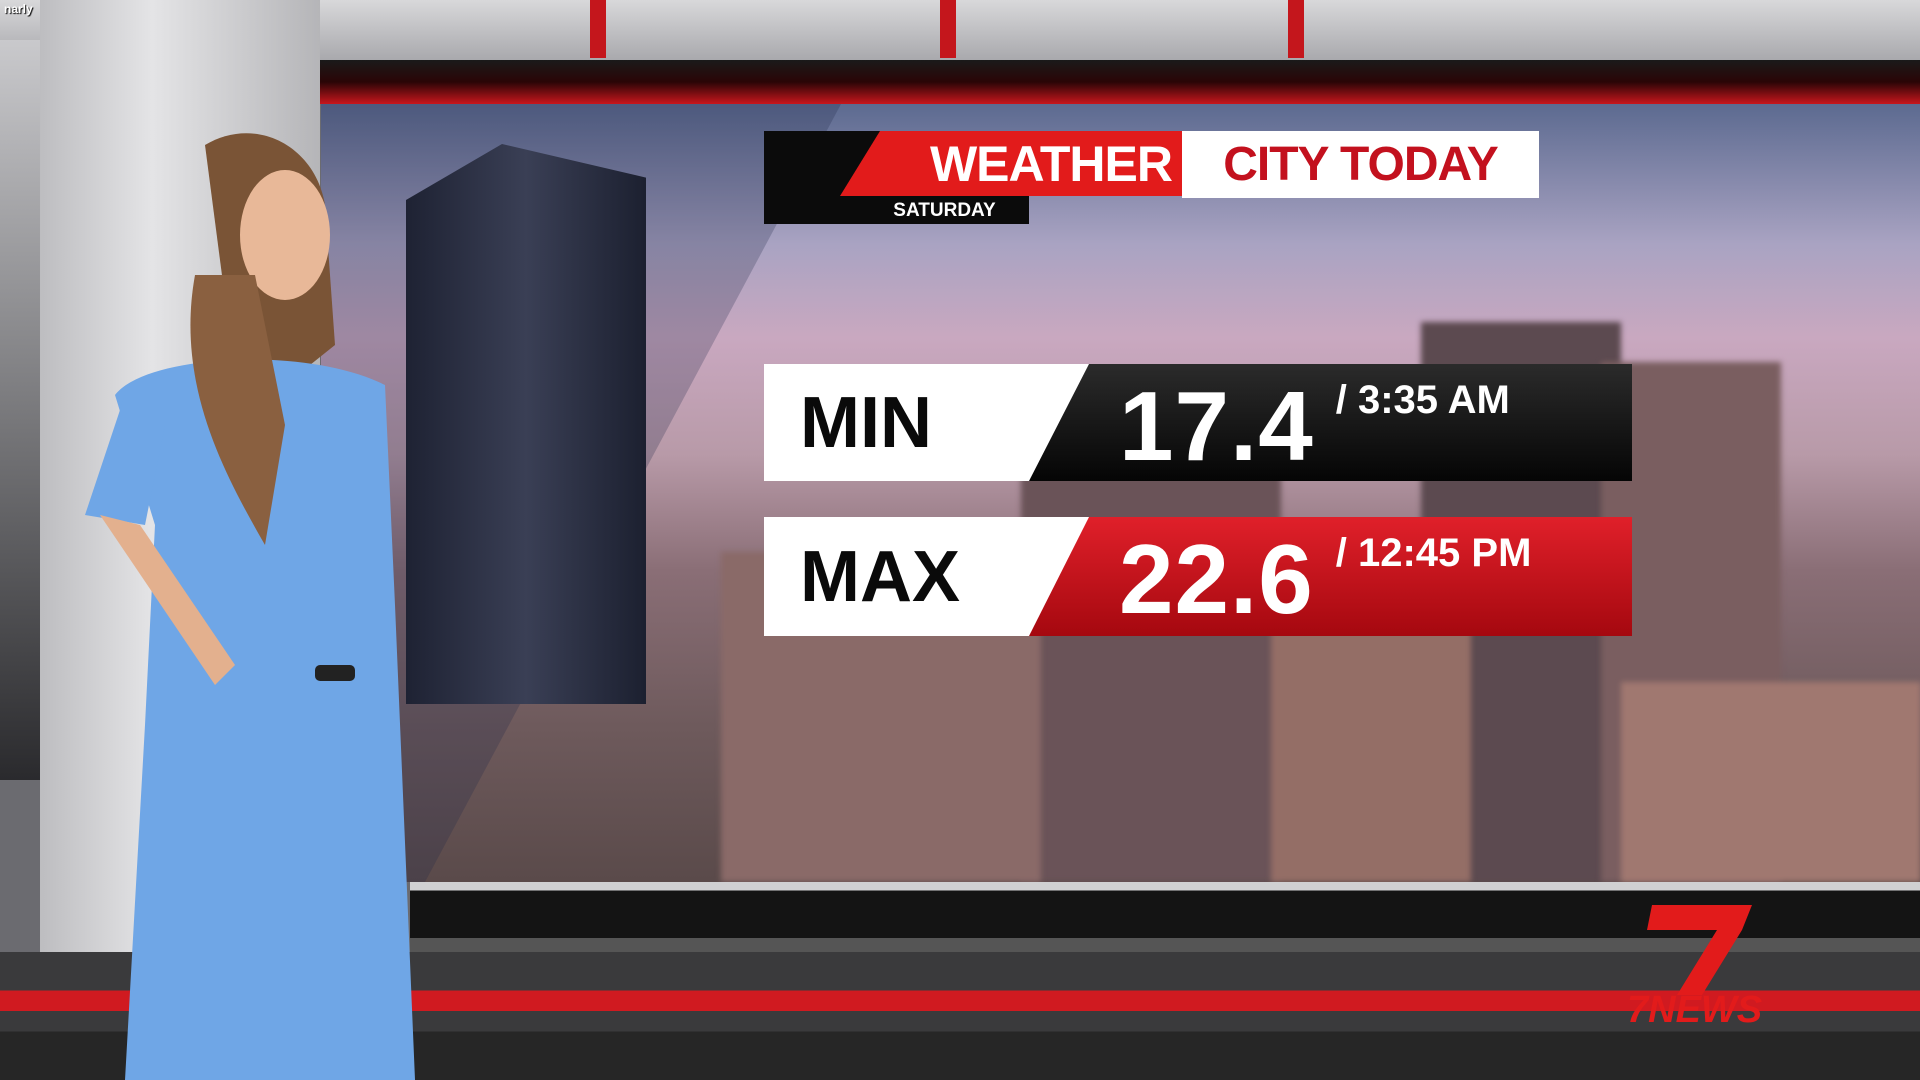 This screenshot has width=1920, height=1080. What do you see at coordinates (1115, 82) in the screenshot?
I see `studio-red-rail` at bounding box center [1115, 82].